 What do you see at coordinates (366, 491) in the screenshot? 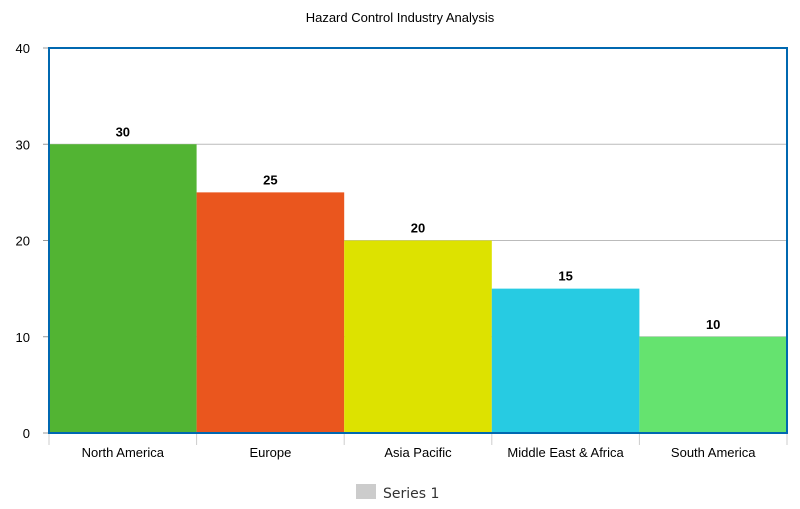
I see `legend-swatch` at bounding box center [366, 491].